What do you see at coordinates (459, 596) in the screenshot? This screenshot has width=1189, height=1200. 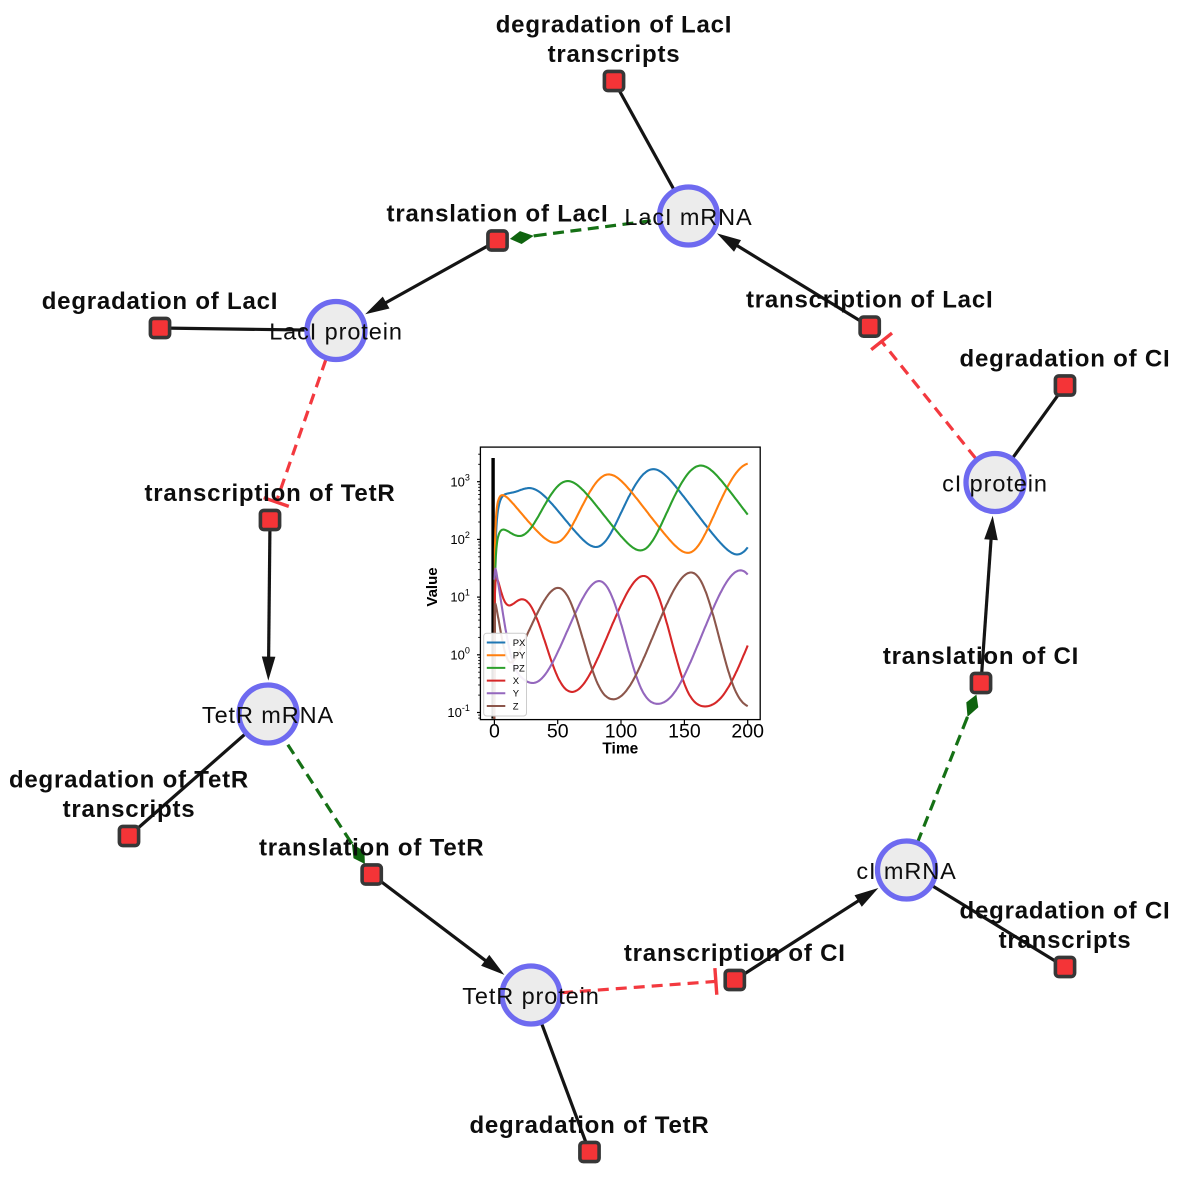 I see `svg-text: 101` at bounding box center [459, 596].